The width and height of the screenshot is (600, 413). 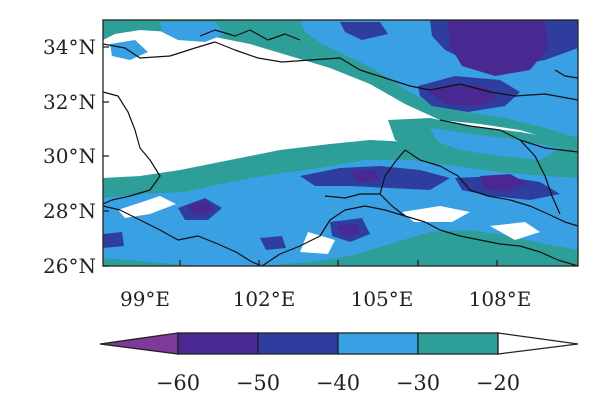 I want to click on colorbar-label-minus20: −20, so click(x=498, y=383).